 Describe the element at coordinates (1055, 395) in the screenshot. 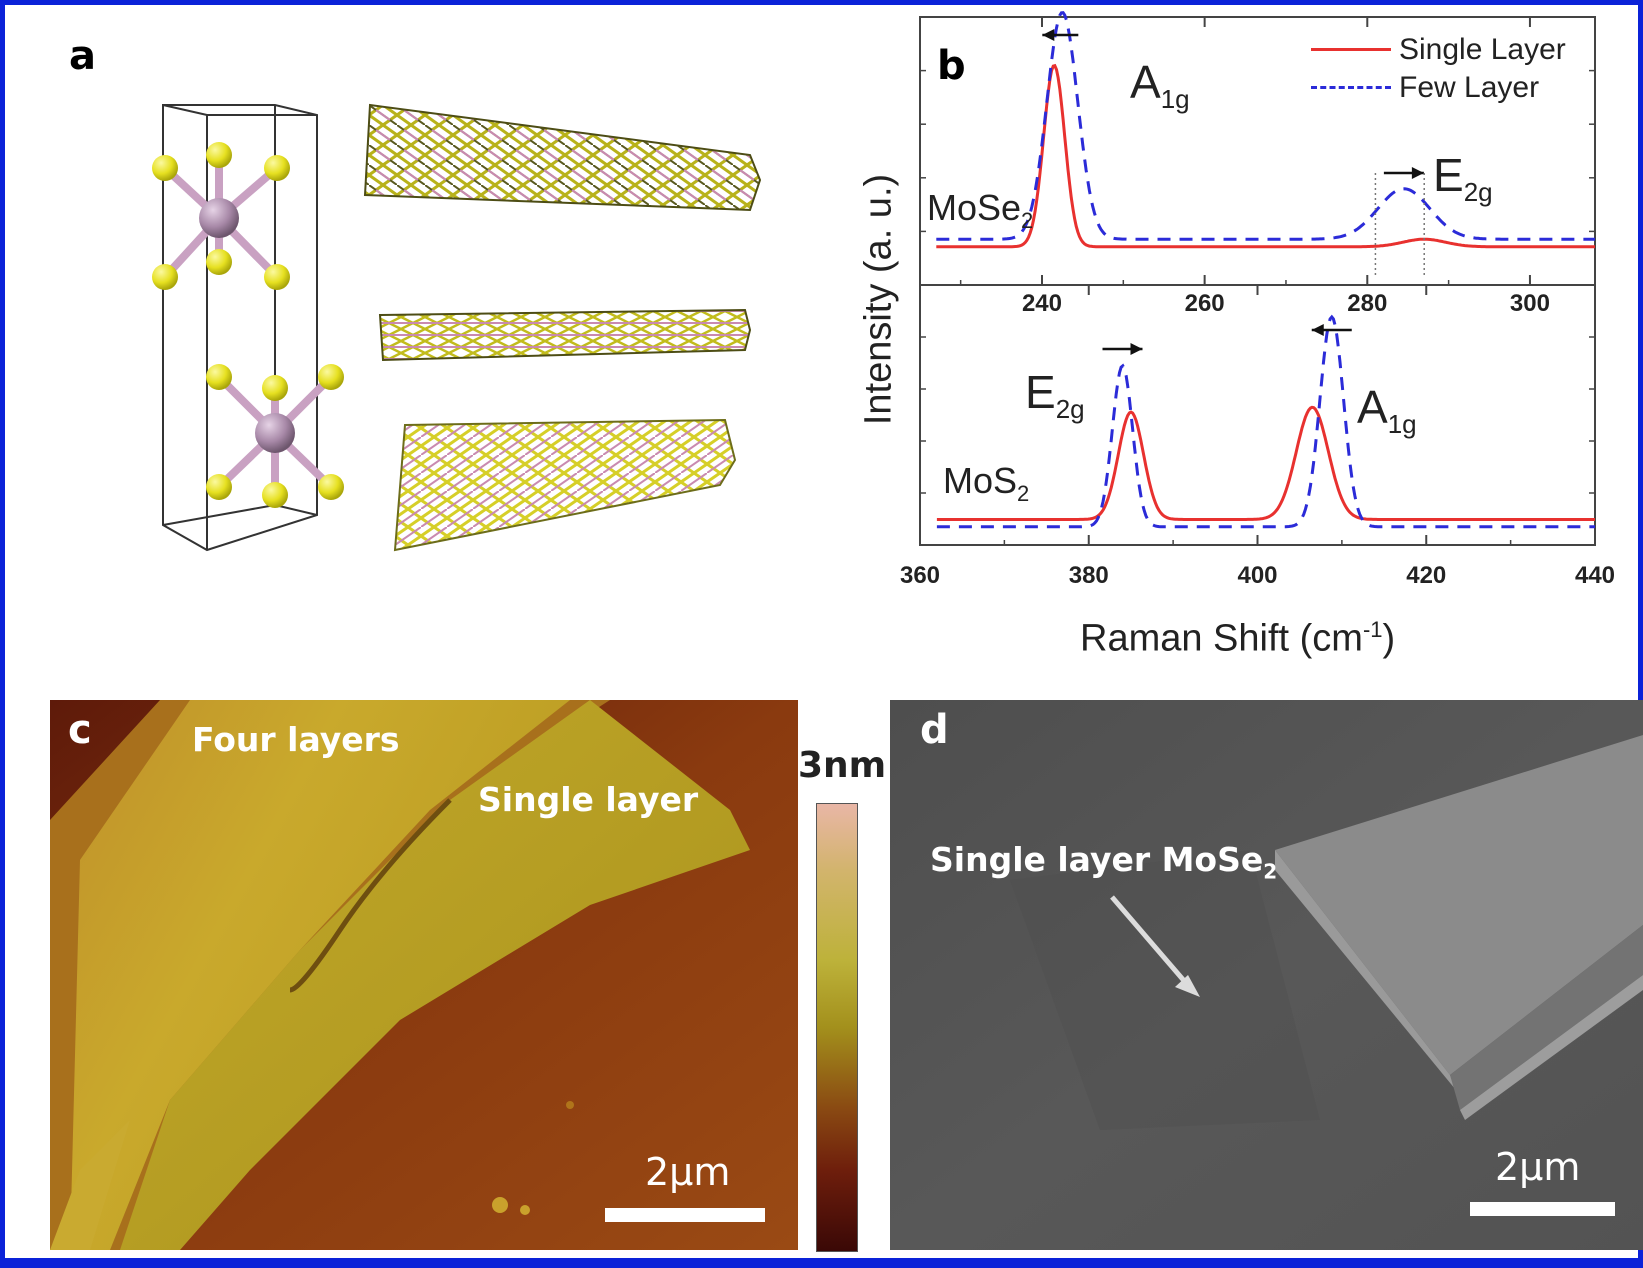

I see `peak-label-e2g-mos2: E2g` at that location.